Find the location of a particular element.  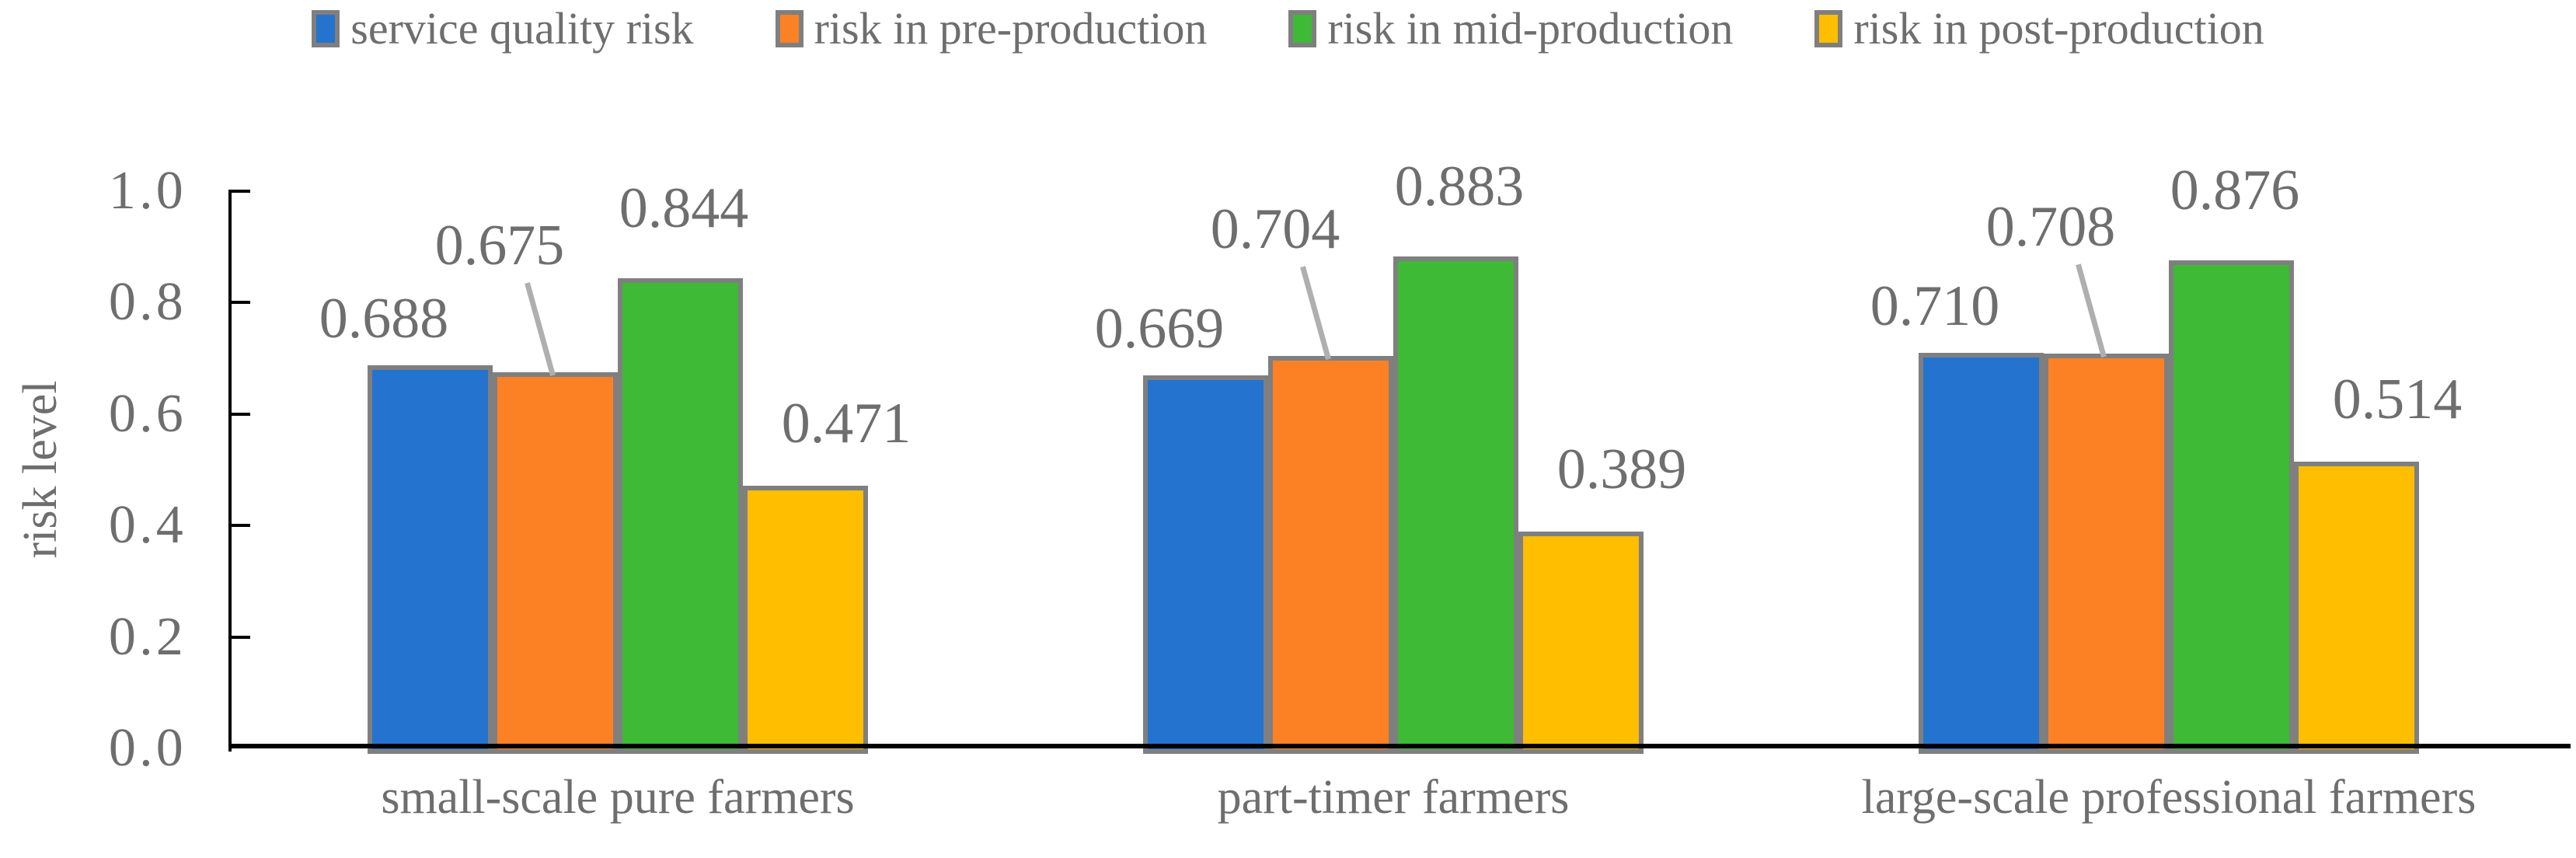

legend-item-risk-in-pre-production: risk in pre-production is located at coordinates (991, 28).